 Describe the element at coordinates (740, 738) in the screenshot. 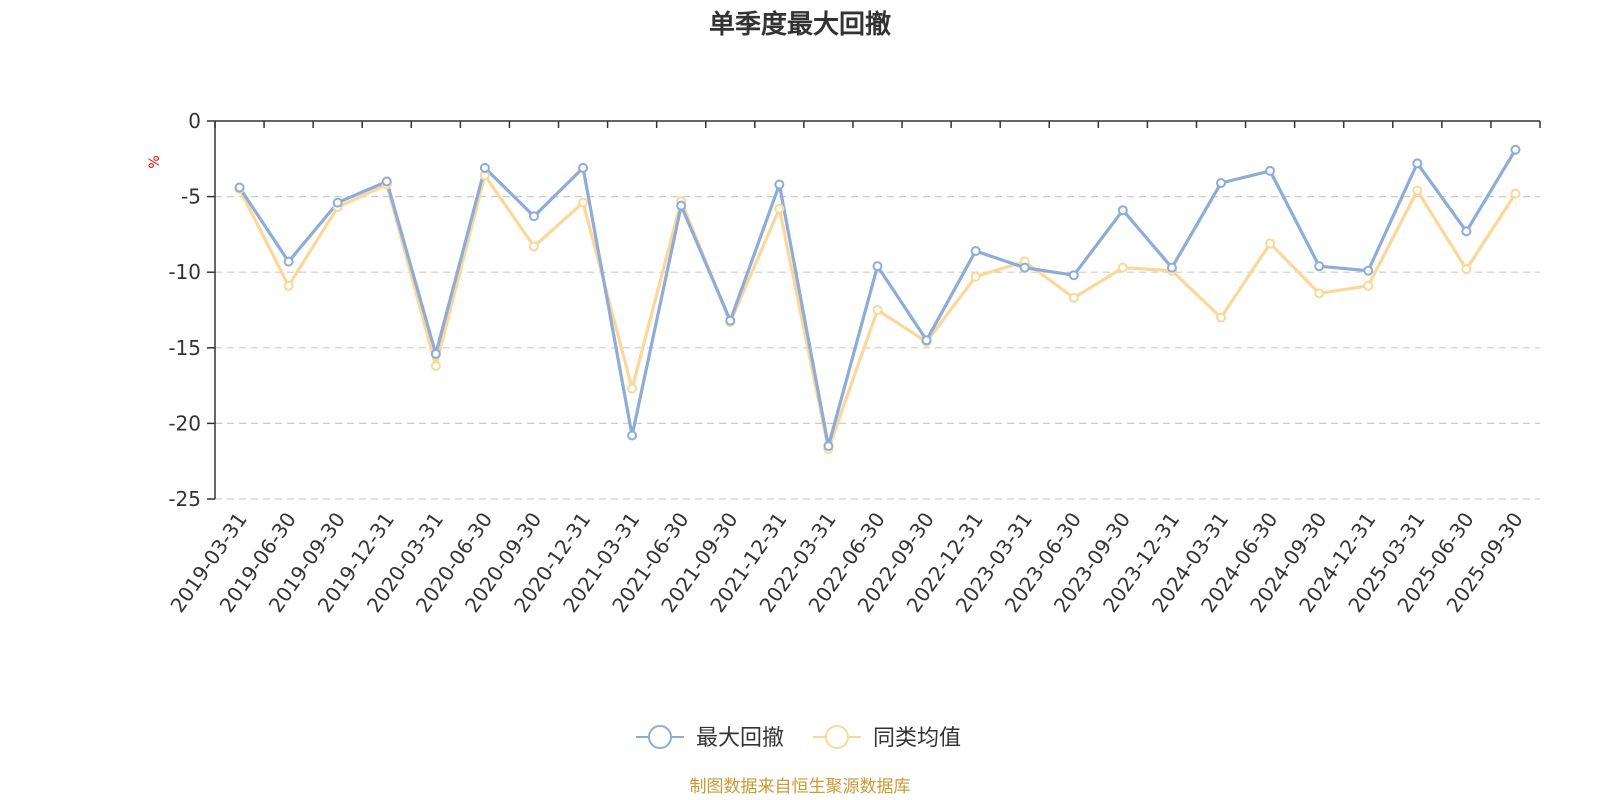

I see `legend-label: 最大回撤` at that location.